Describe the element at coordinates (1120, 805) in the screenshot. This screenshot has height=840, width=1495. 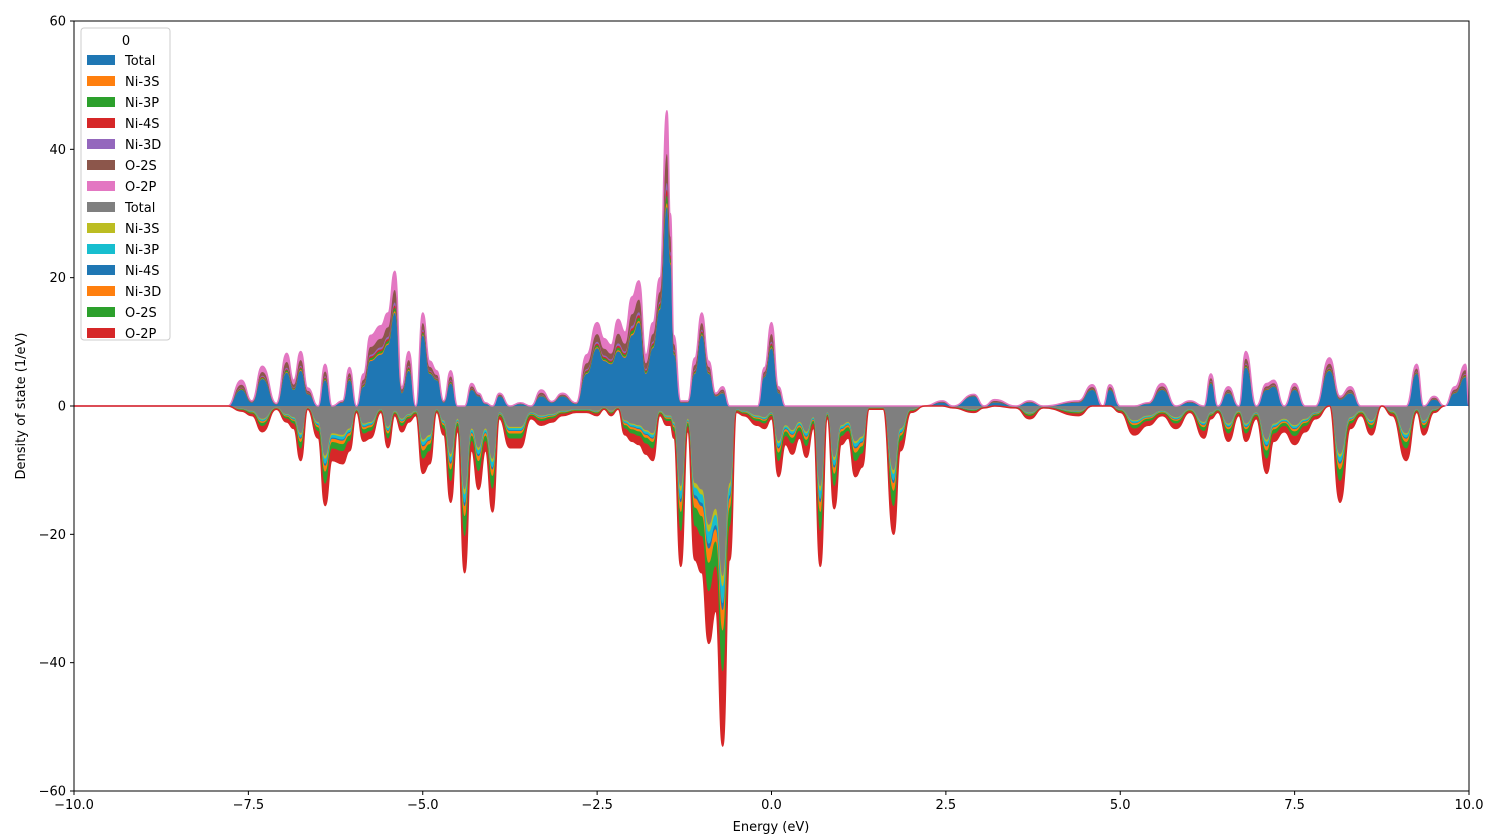
I see `x-tick-label: 5.0` at that location.